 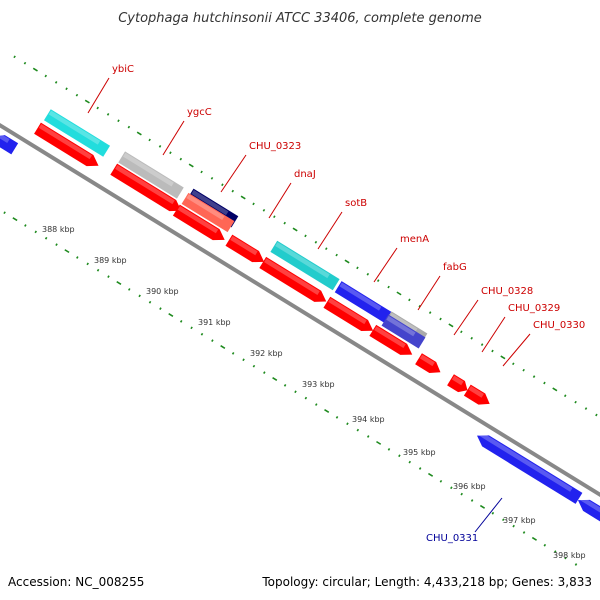 I want to click on ygcc-feature-outer, so click(x=151, y=175).